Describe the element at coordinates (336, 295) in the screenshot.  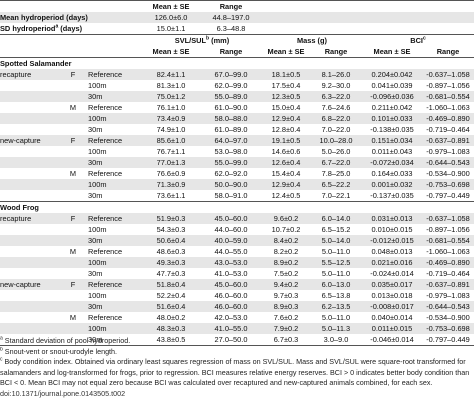
I see `mass-range-cell: 6.5–13.8` at that location.